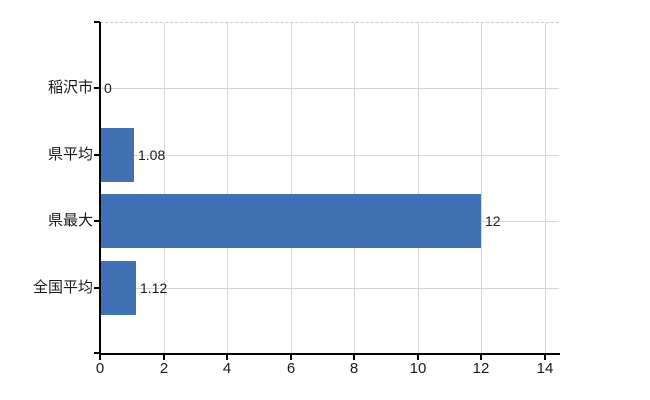 This screenshot has height=400, width=650. What do you see at coordinates (227, 368) in the screenshot?
I see `x-tick-label: 4` at bounding box center [227, 368].